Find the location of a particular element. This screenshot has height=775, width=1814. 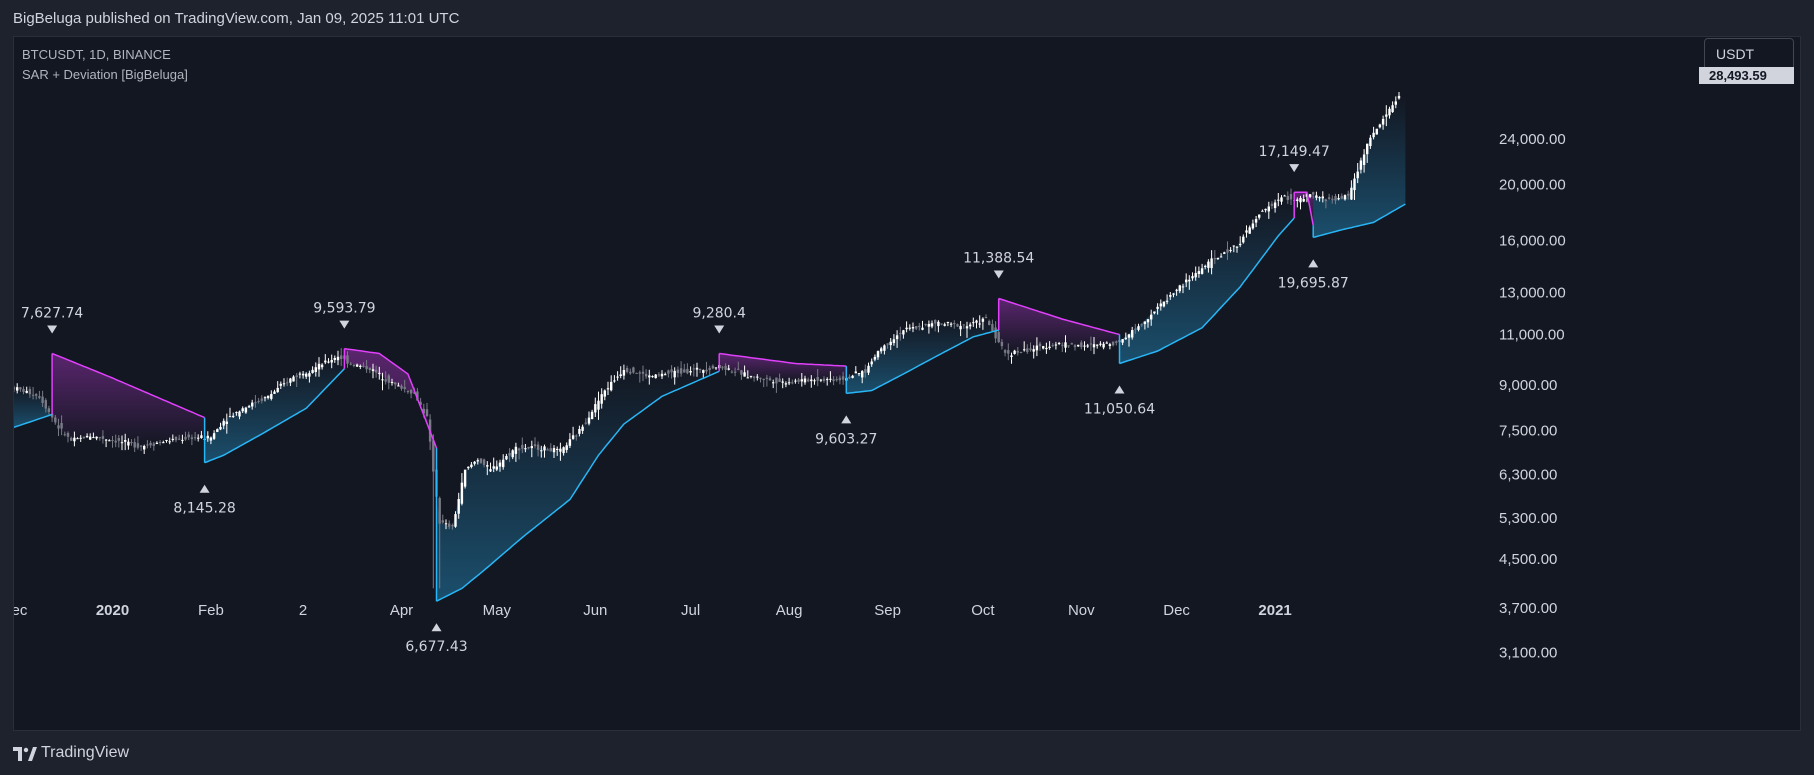

tradingview-logo-icon is located at coordinates (25, 754).